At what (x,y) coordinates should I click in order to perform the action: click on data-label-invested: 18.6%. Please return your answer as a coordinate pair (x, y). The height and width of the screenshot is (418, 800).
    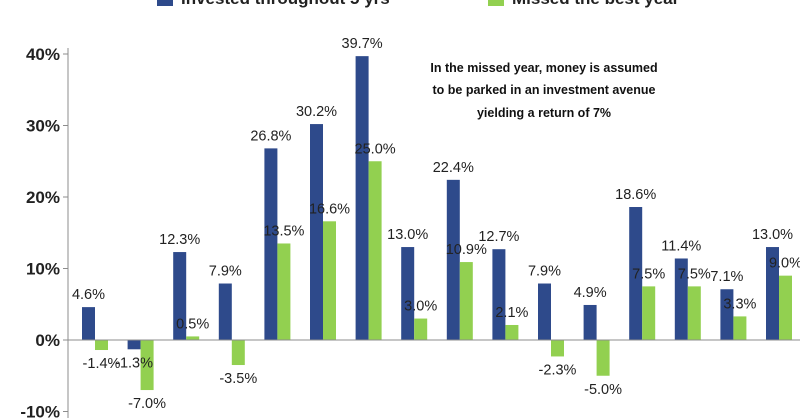
    Looking at the image, I should click on (635, 195).